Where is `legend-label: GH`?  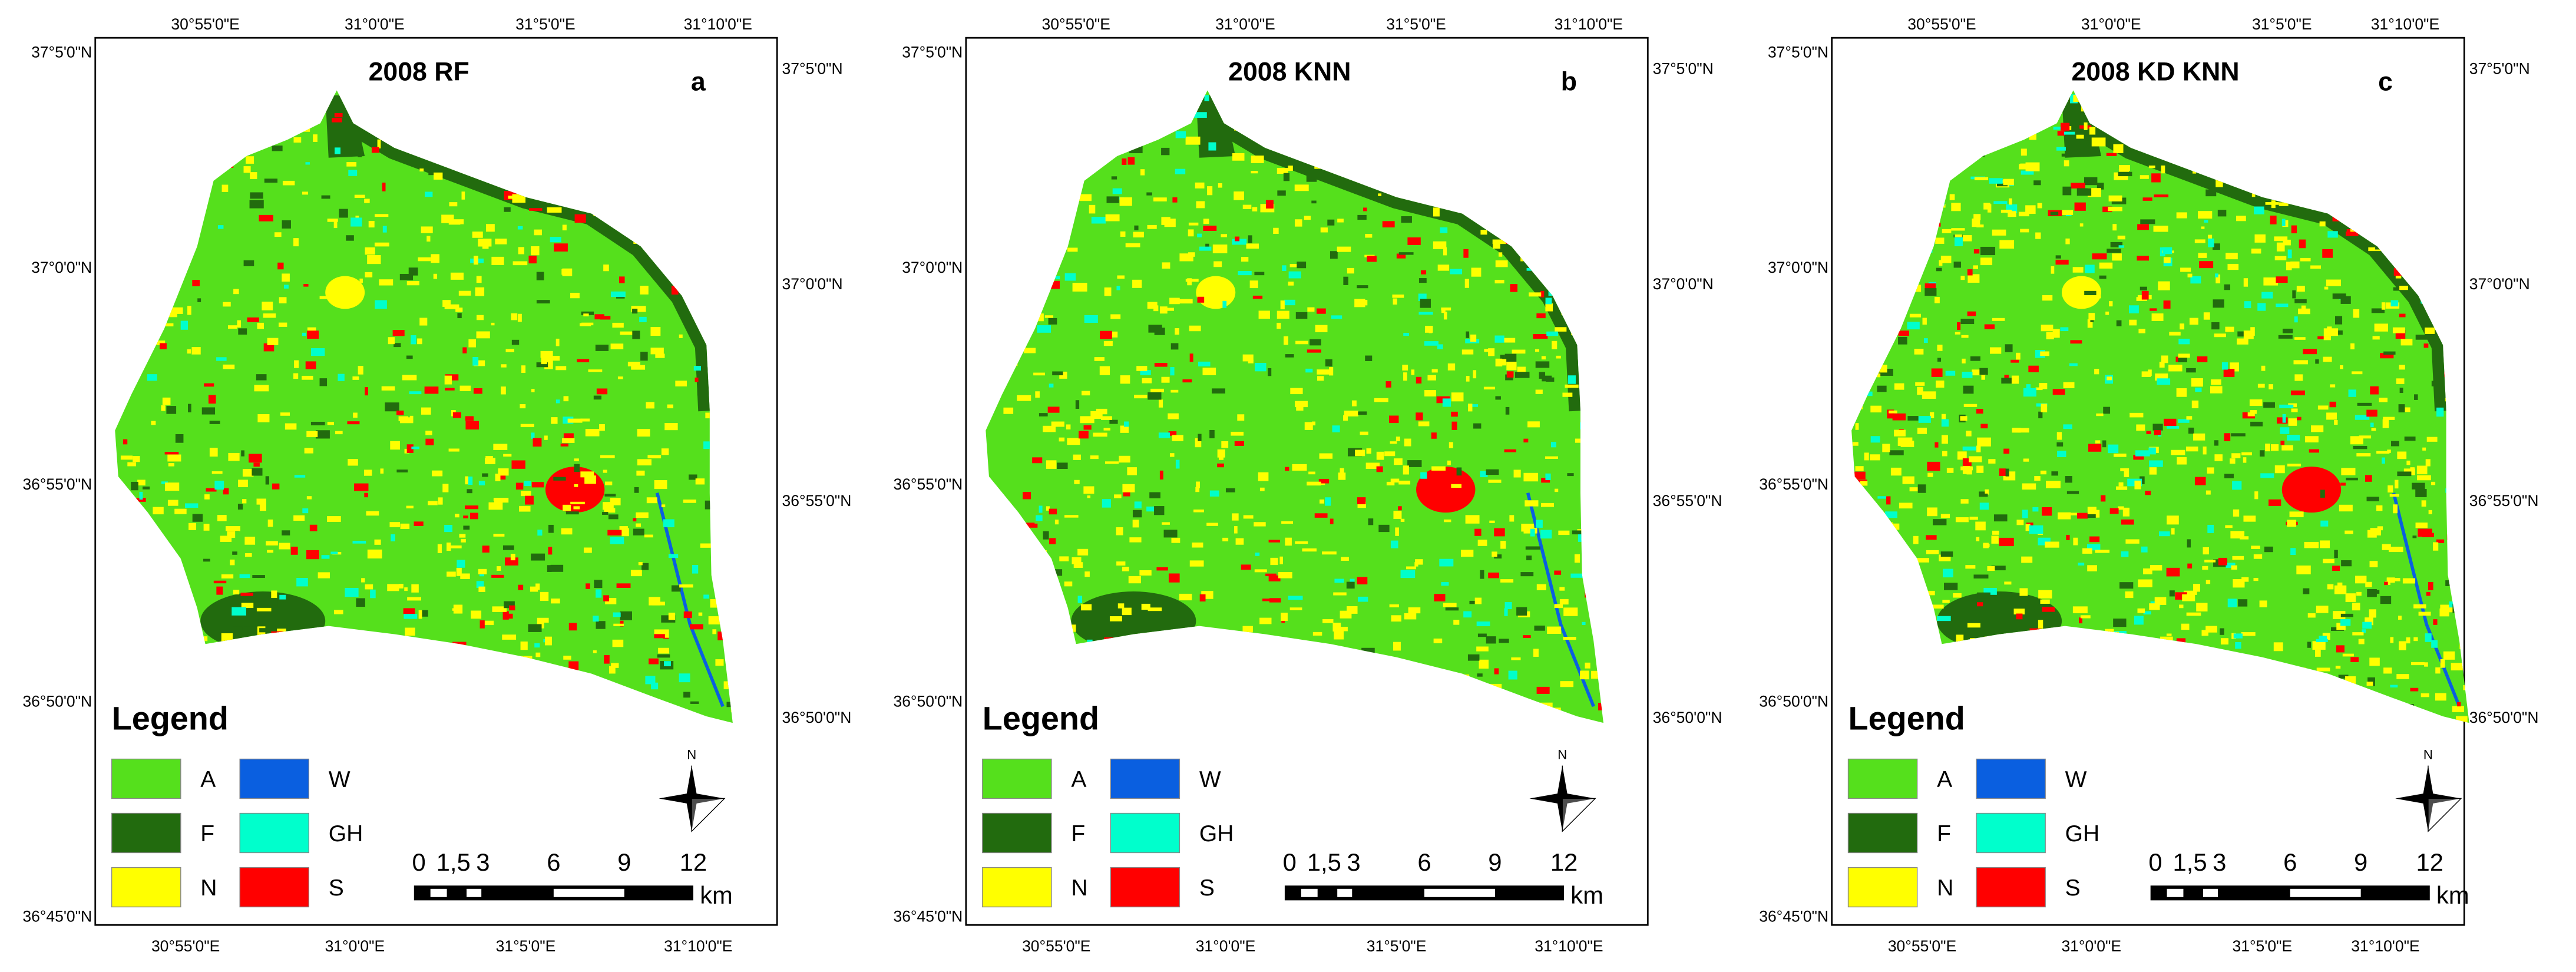 legend-label: GH is located at coordinates (346, 834).